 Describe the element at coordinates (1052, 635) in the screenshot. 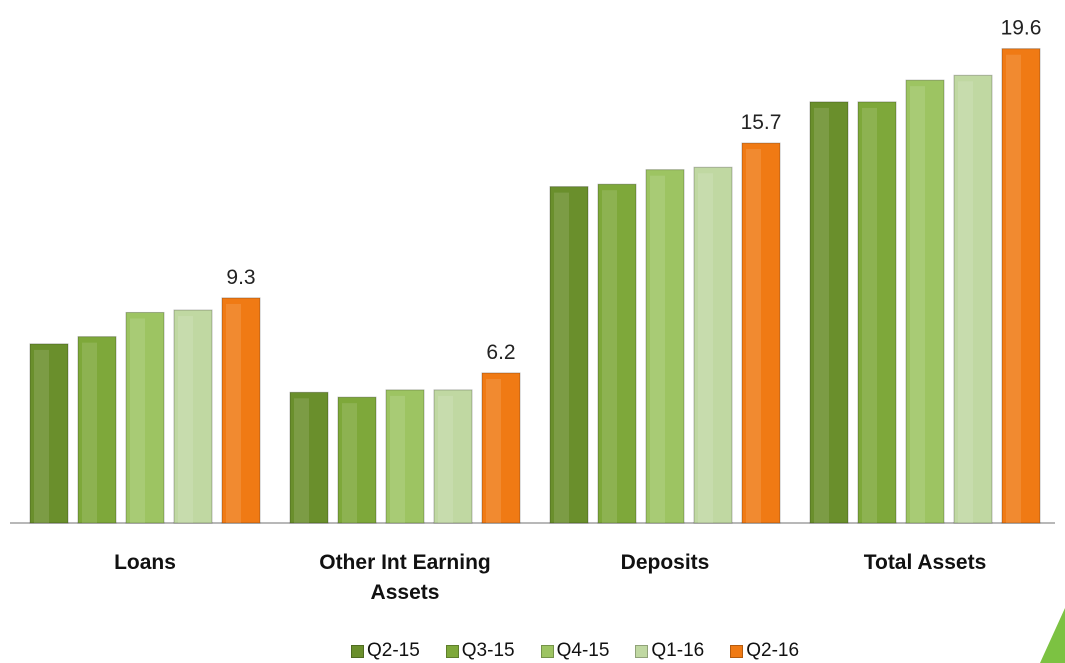

I see `decoration` at that location.